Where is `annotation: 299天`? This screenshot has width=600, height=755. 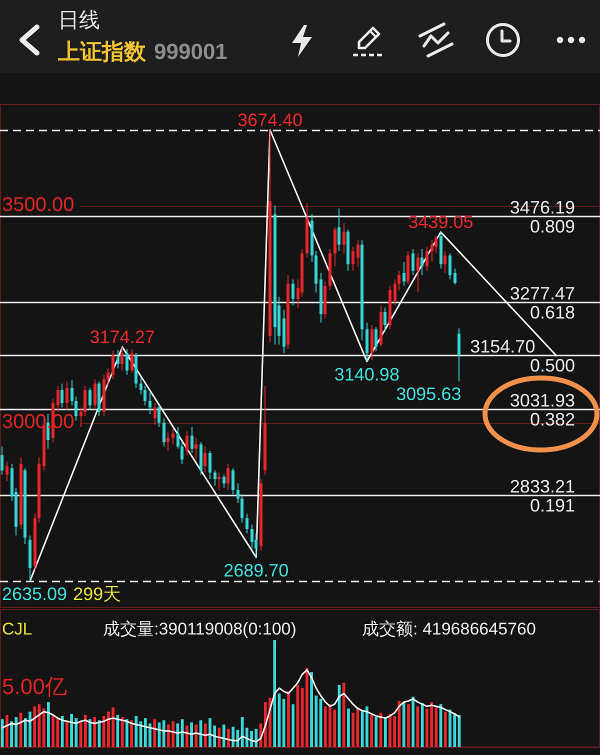
annotation: 299天 is located at coordinates (97, 594).